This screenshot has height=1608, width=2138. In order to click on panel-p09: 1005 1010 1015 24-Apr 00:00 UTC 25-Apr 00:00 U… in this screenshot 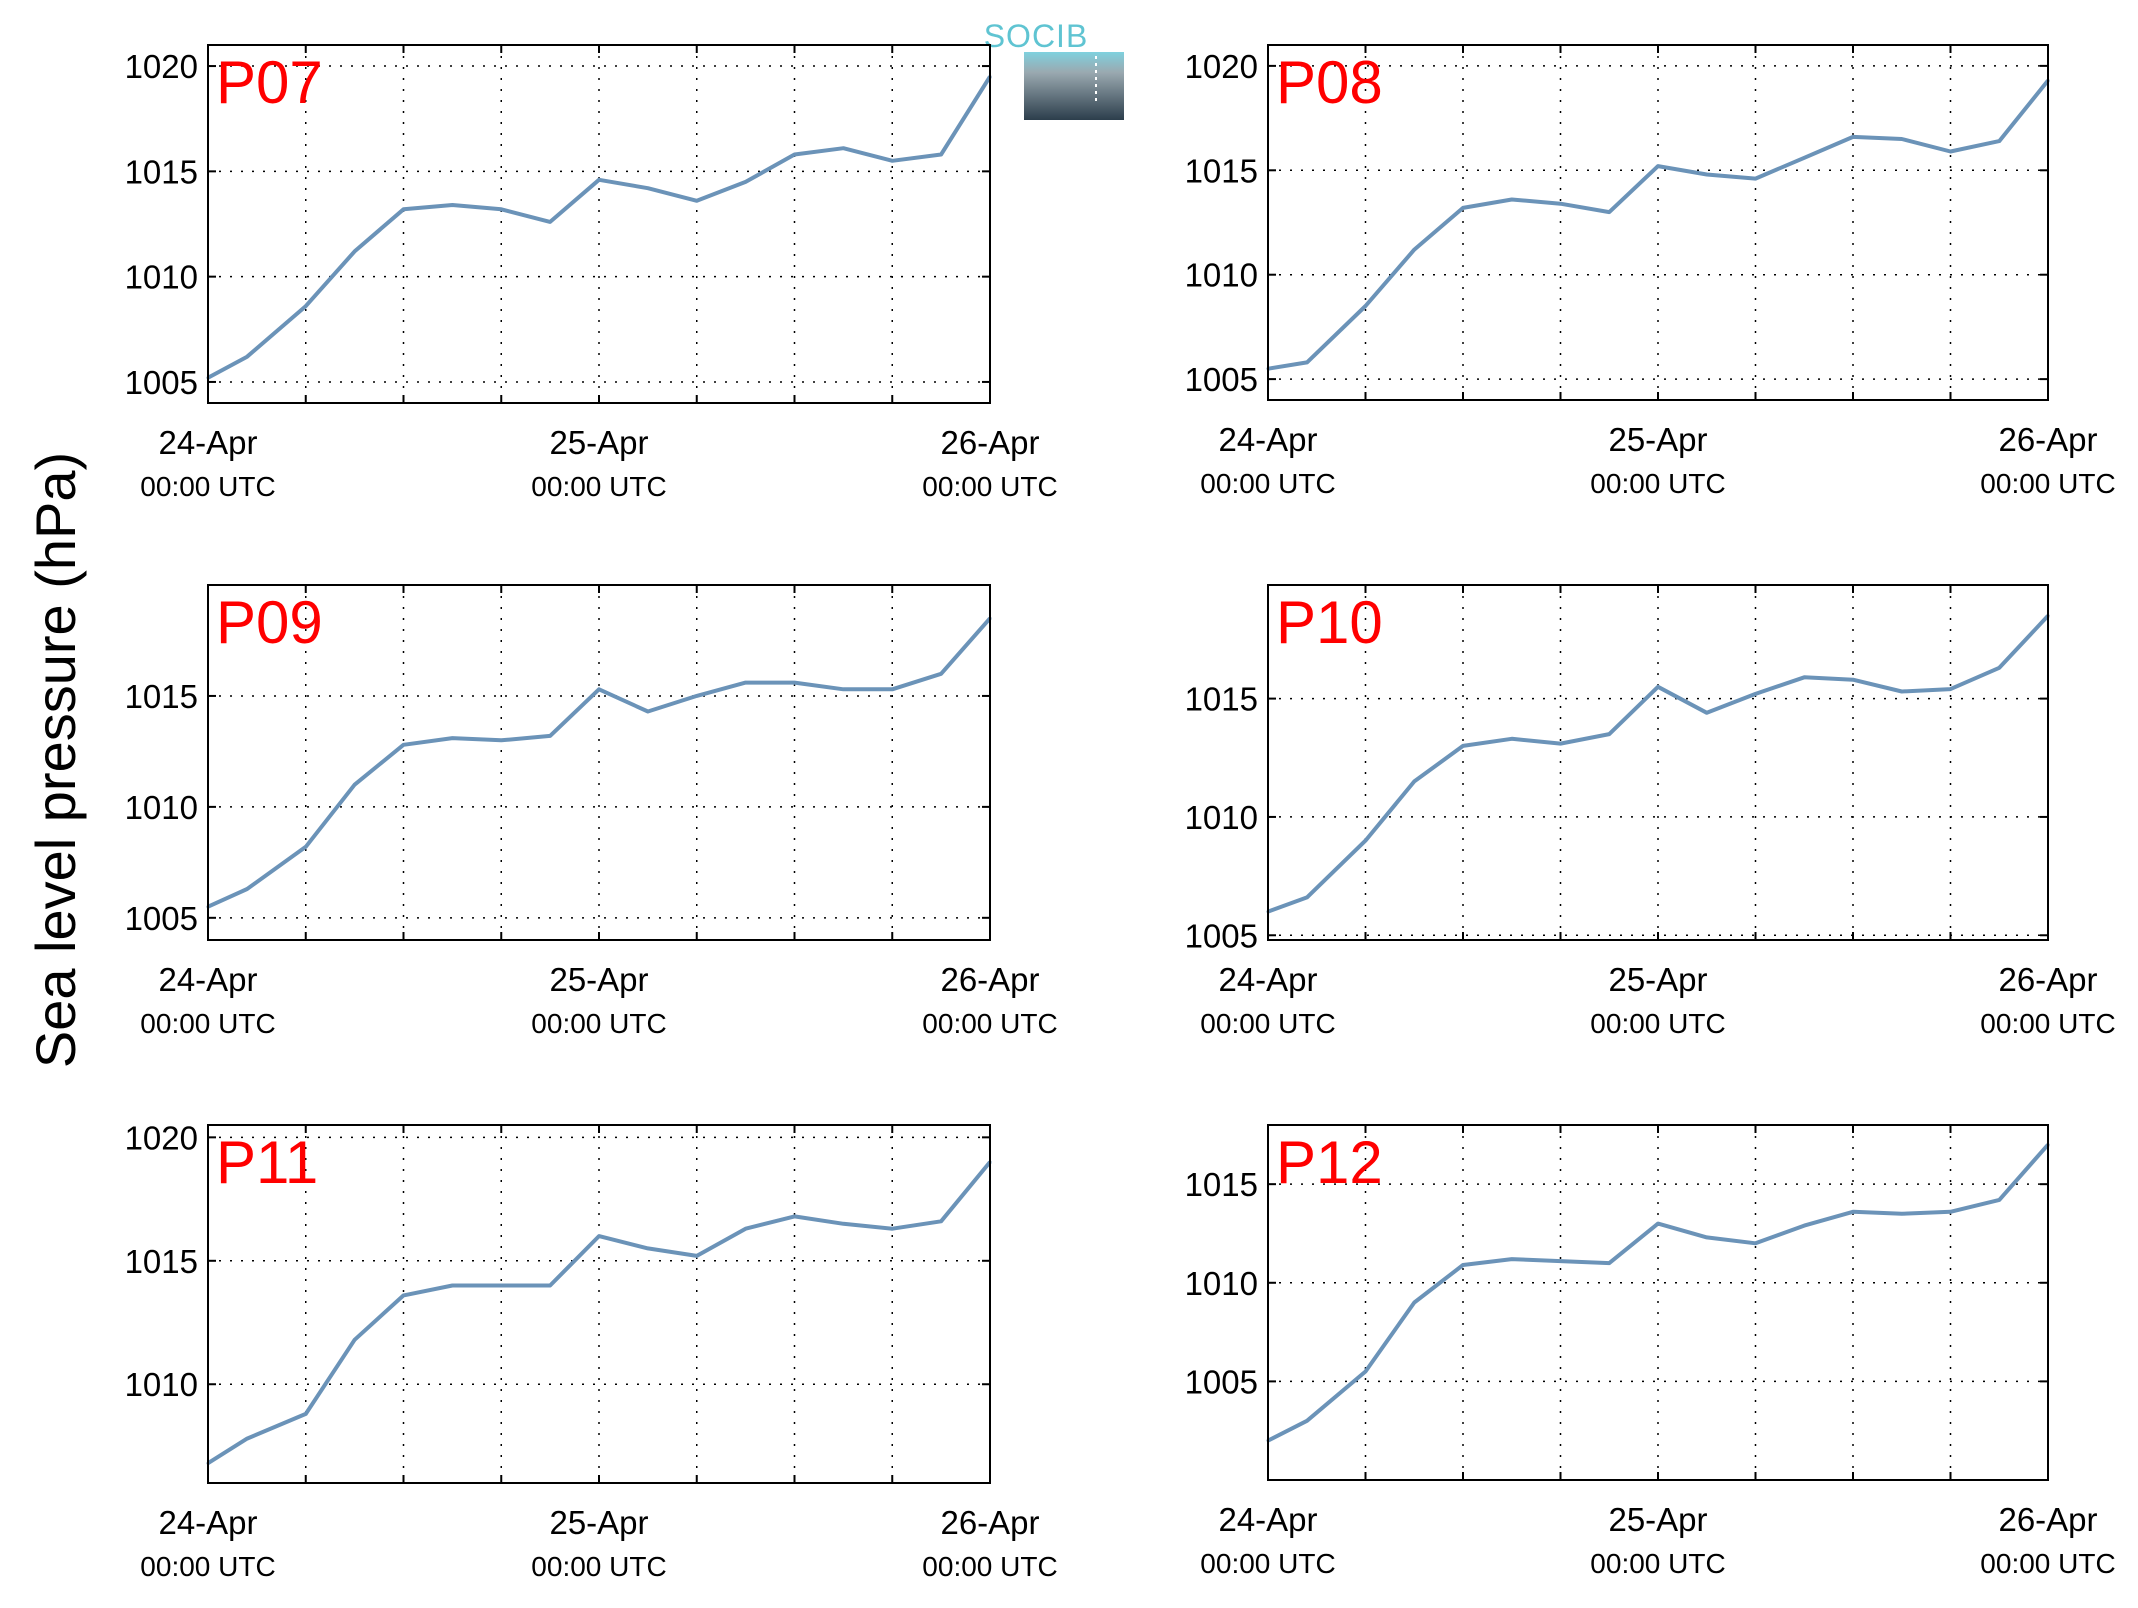, I will do `click(591, 811)`.